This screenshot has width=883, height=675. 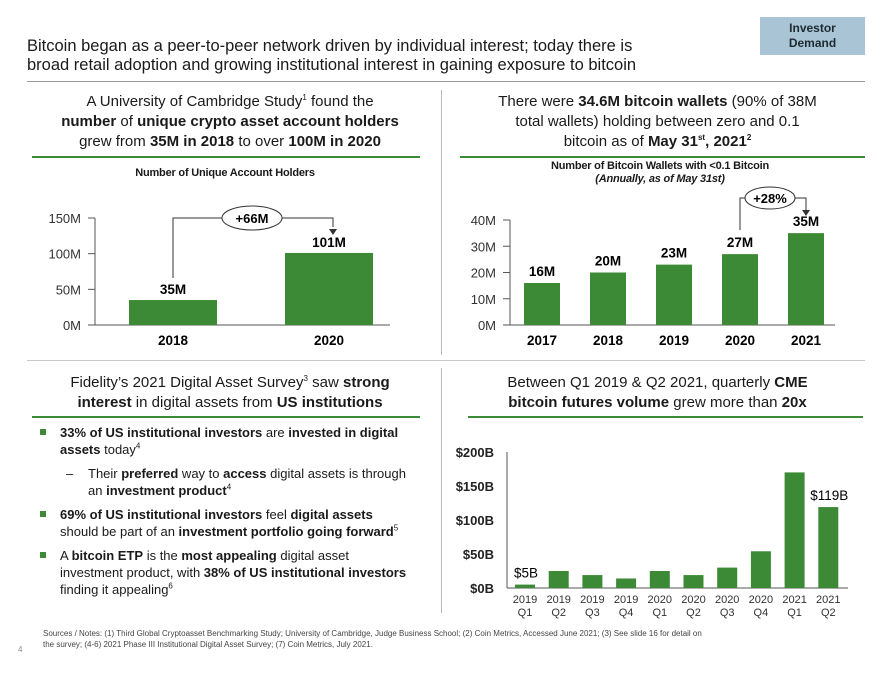 What do you see at coordinates (812, 28) in the screenshot?
I see `badge-line1: Investor` at bounding box center [812, 28].